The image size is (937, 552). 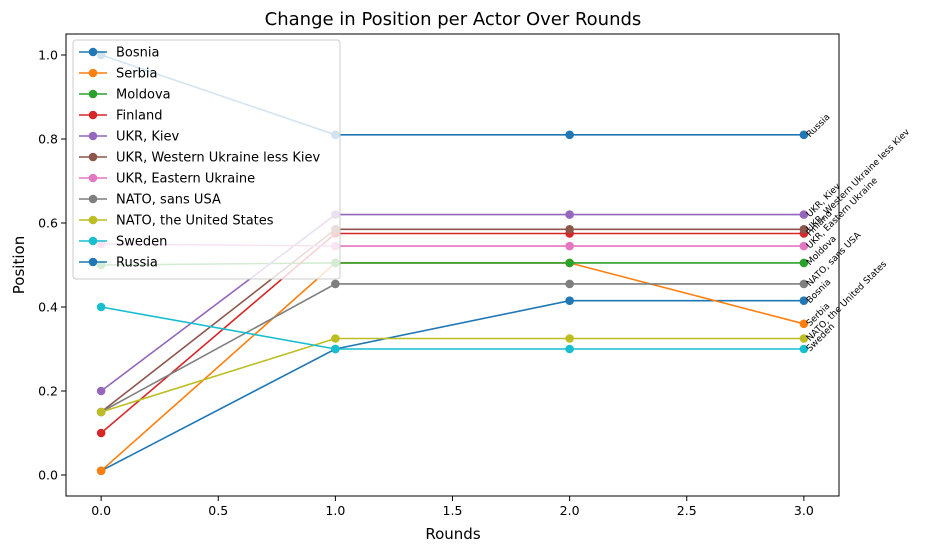 What do you see at coordinates (453, 510) in the screenshot?
I see `x-tick-label: 1.5` at bounding box center [453, 510].